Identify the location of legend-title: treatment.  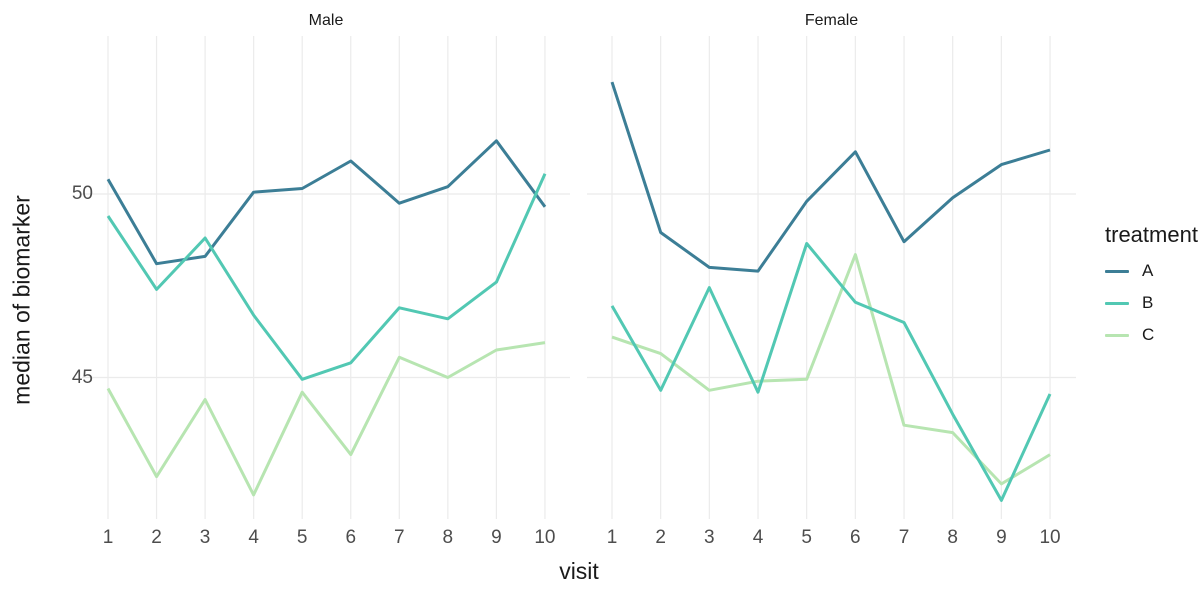
(1151, 234).